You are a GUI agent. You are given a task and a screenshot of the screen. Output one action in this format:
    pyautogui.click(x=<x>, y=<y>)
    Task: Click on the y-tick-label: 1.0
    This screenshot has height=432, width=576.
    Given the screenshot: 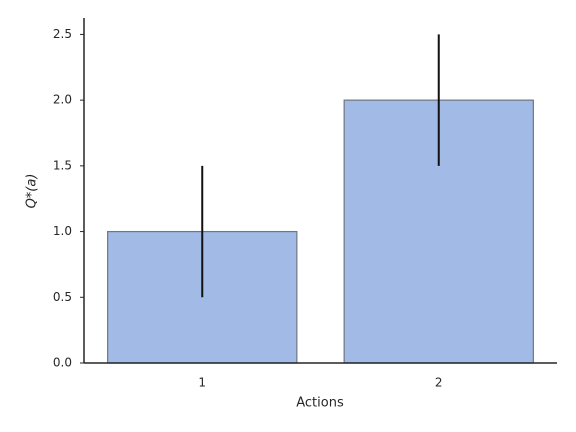 What is the action you would take?
    pyautogui.click(x=62, y=231)
    